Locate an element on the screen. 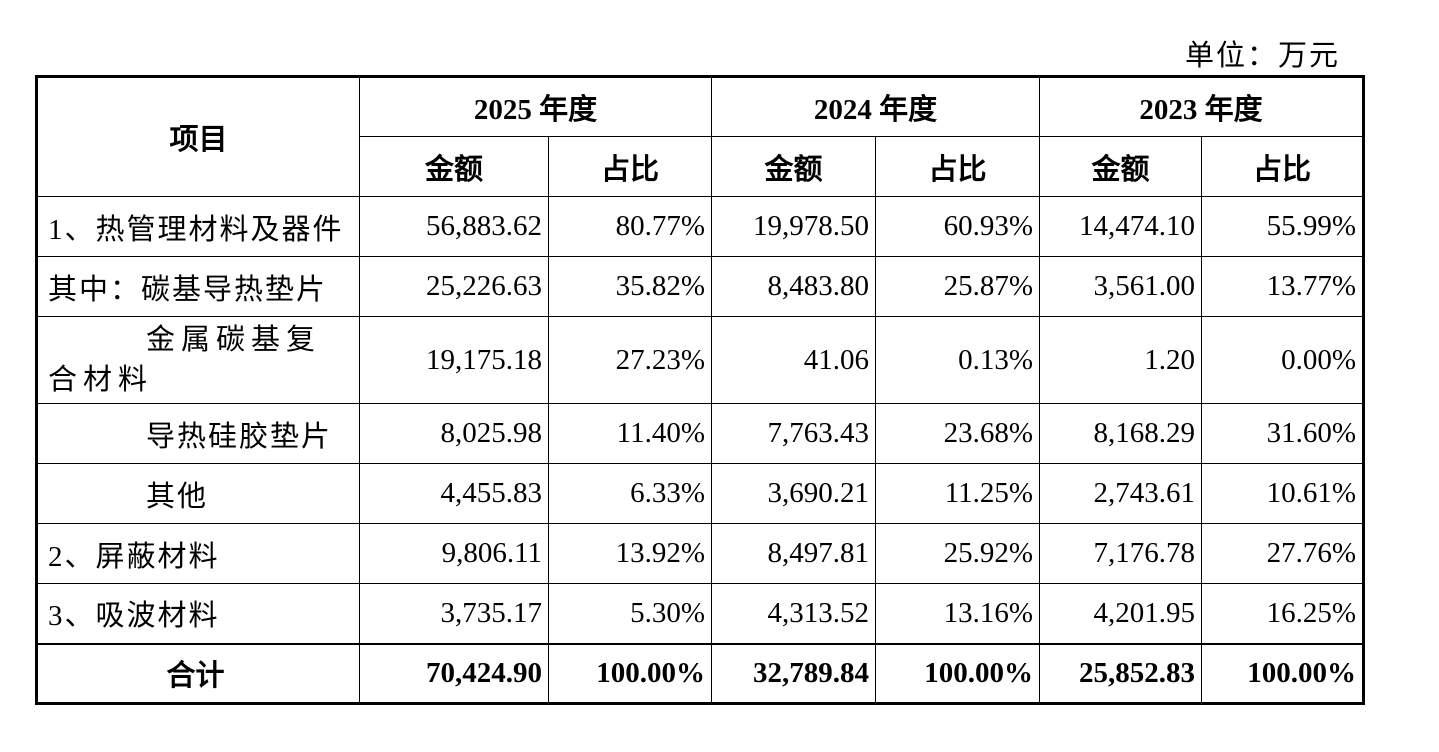 This screenshot has width=1439, height=752. cell: 4,201.95 is located at coordinates (1121, 613).